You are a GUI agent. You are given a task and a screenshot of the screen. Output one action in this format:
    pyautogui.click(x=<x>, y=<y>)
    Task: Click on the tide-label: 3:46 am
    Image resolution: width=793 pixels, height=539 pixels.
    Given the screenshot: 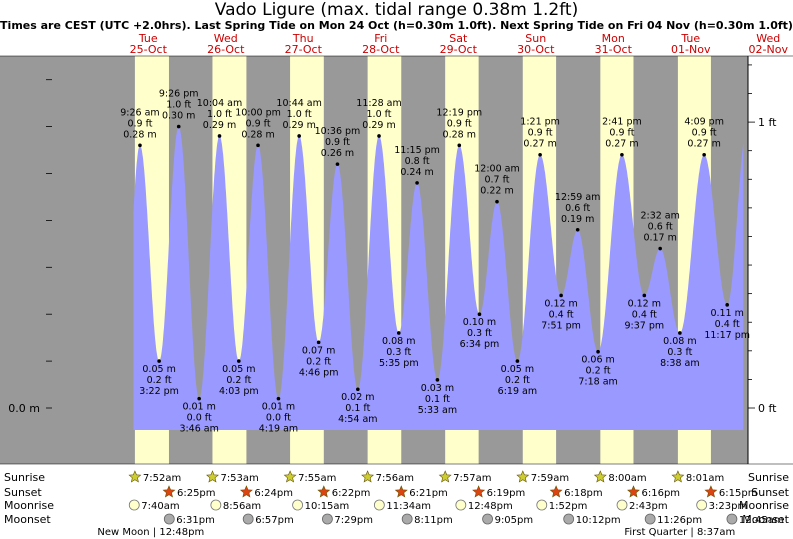 What is the action you would take?
    pyautogui.click(x=198, y=429)
    